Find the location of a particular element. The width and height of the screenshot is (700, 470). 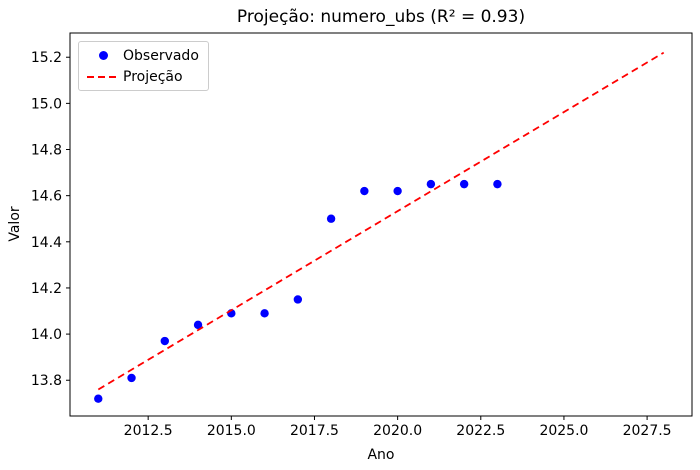

legend-dot-icon is located at coordinates (103, 55).